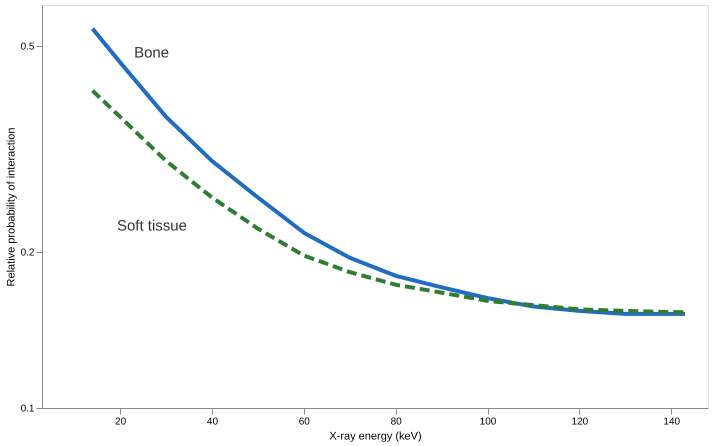 This screenshot has width=713, height=446. Describe the element at coordinates (212, 422) in the screenshot. I see `x-tick-label: 40` at that location.